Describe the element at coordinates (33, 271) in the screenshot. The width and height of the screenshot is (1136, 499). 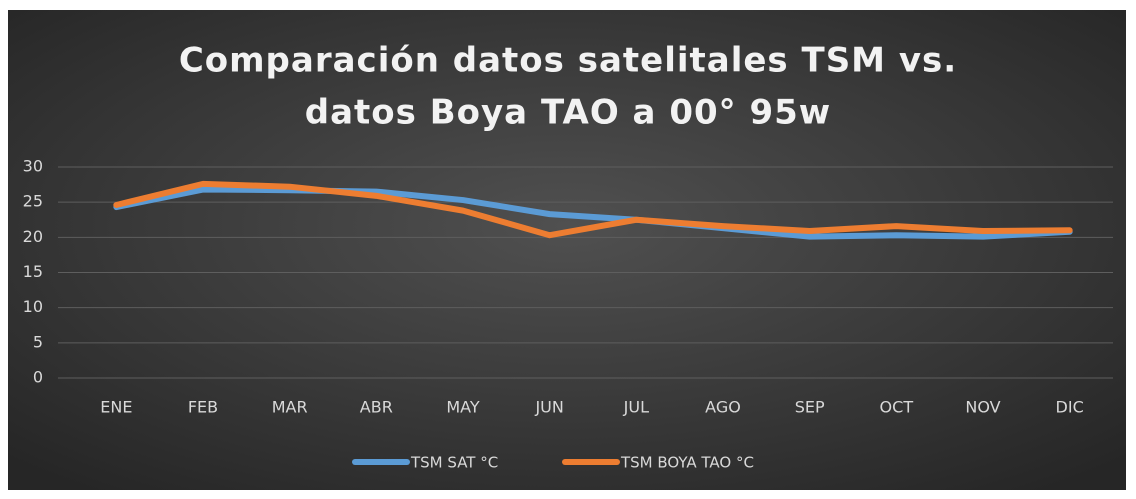
I see `y-tick-label: 15` at that location.